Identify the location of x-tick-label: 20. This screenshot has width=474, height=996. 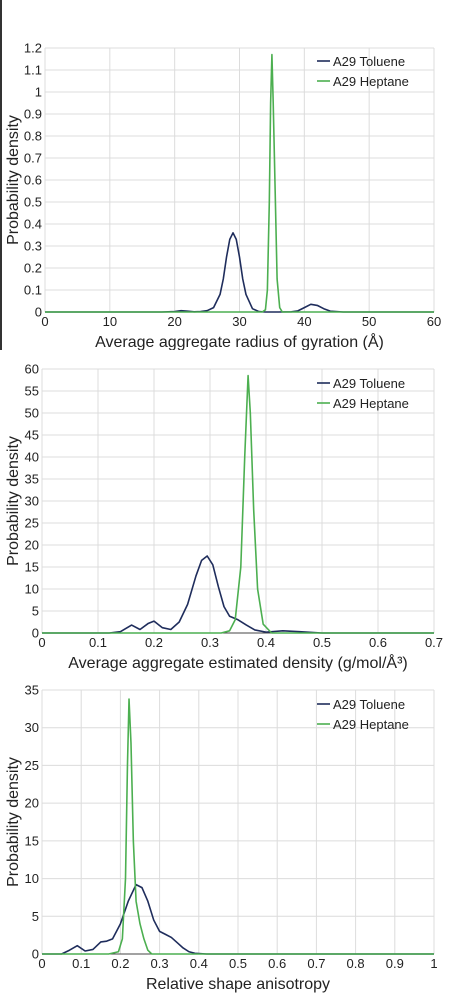
(174, 321).